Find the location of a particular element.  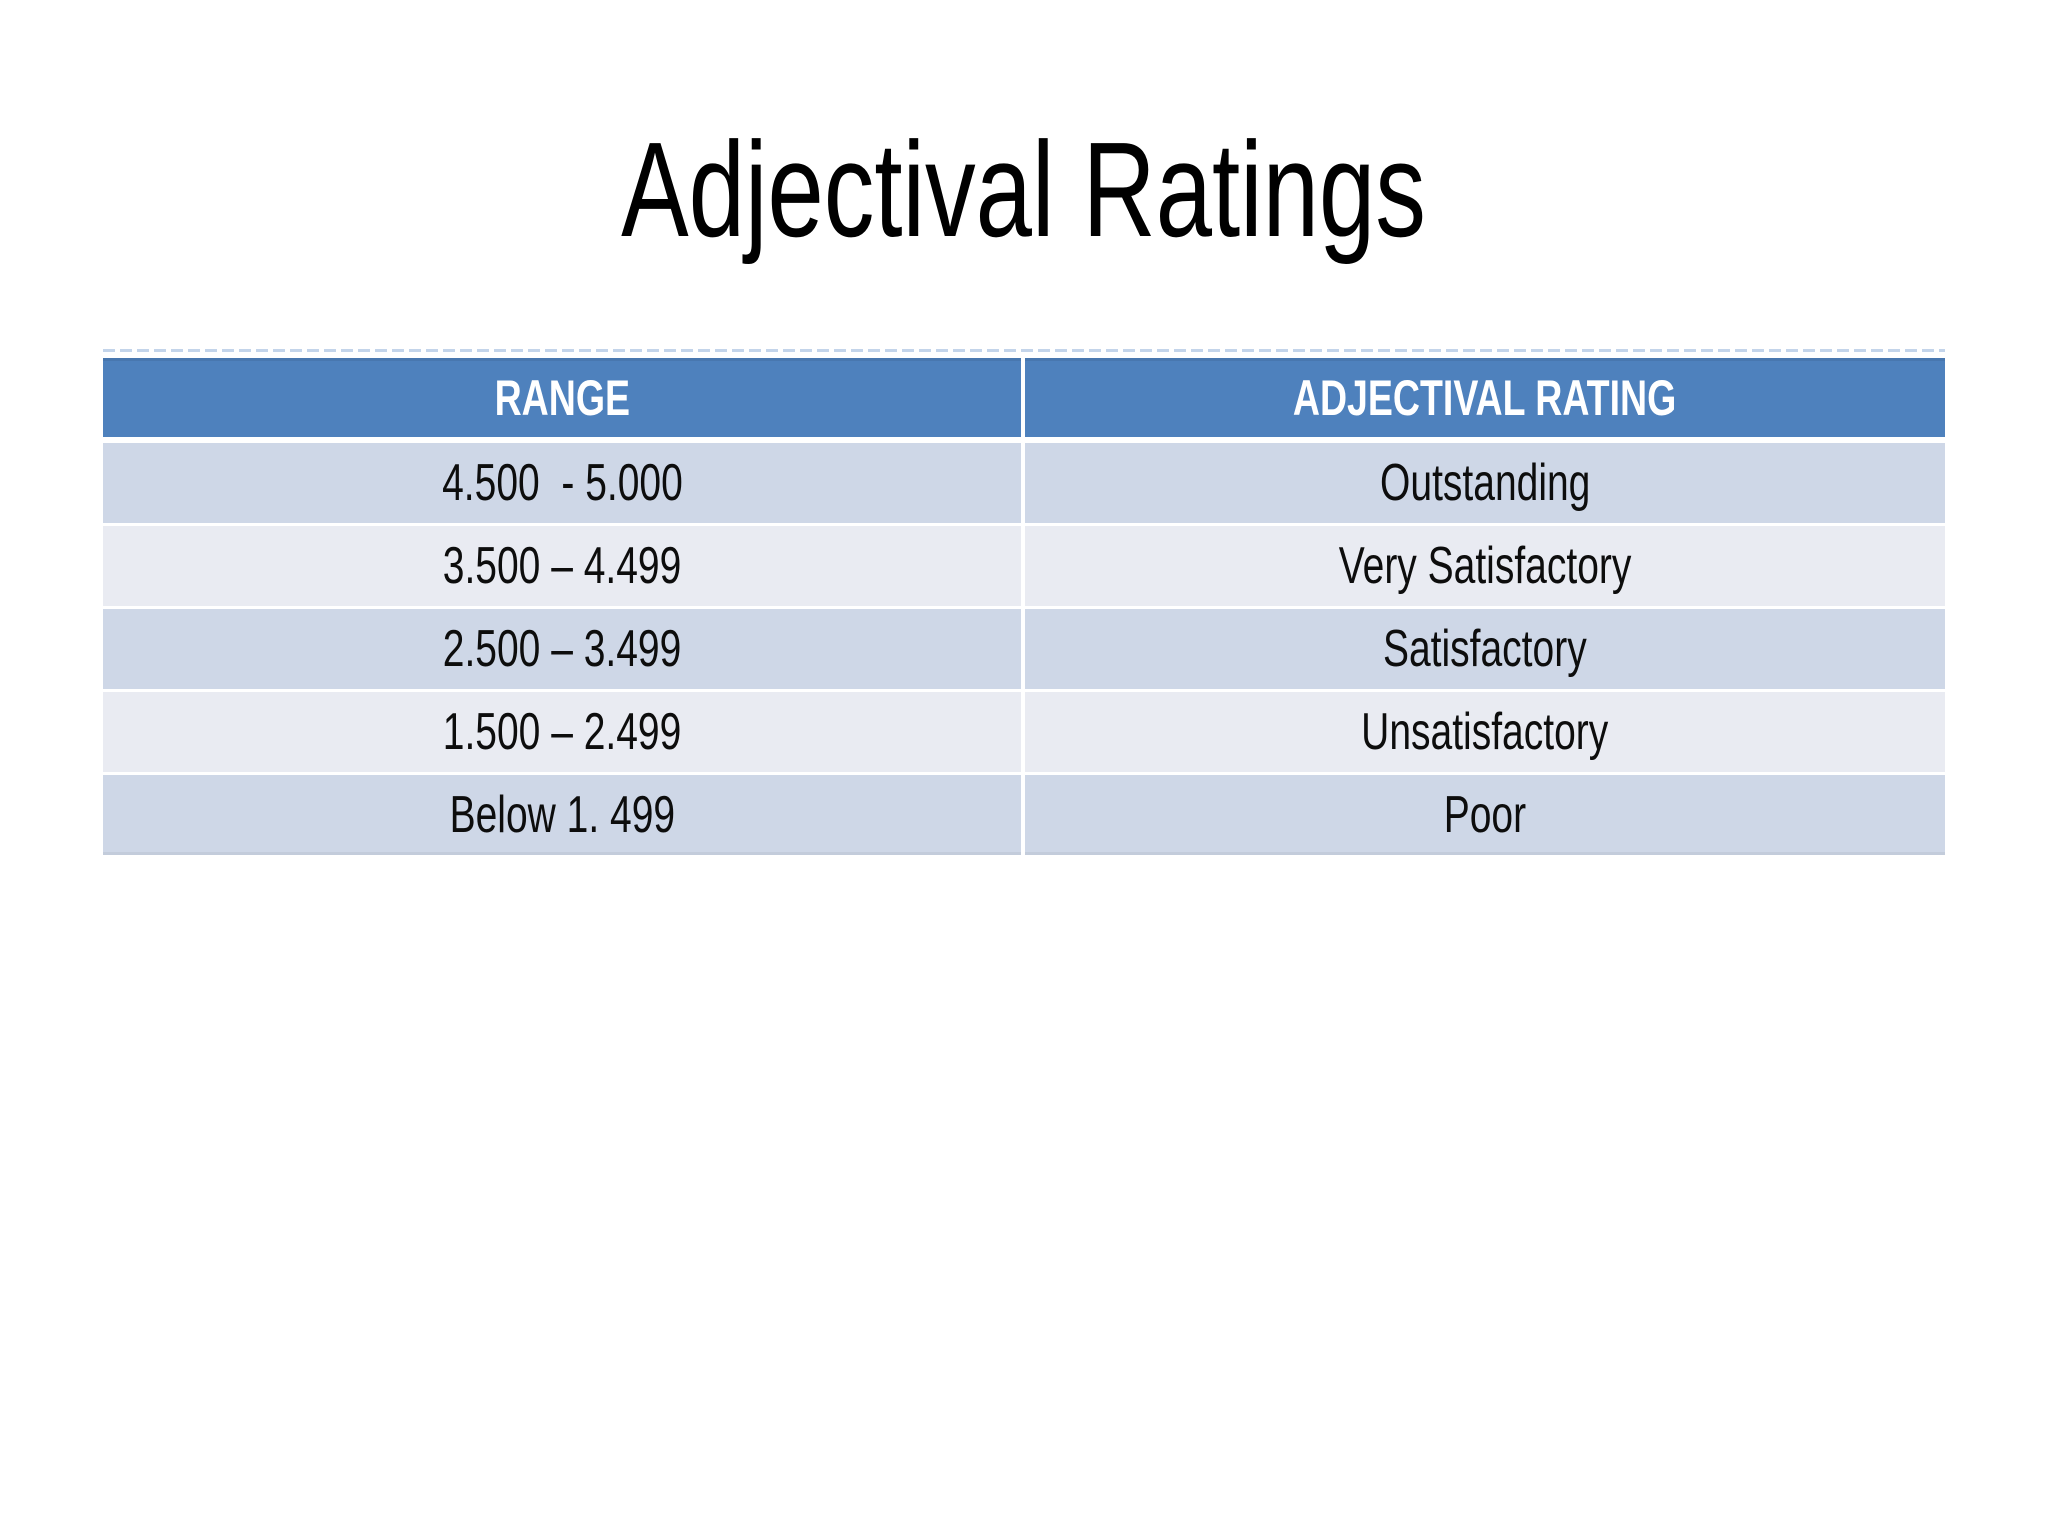

rating-cell: Unsatisfactory is located at coordinates (1485, 732).